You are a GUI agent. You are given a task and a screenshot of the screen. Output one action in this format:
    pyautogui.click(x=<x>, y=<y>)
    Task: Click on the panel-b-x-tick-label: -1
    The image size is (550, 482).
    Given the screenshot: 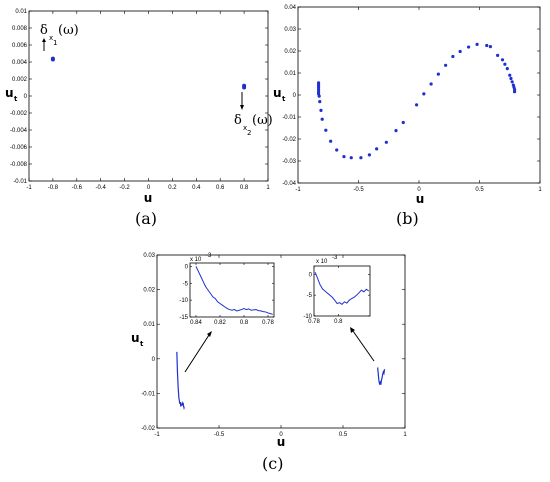 What is the action you would take?
    pyautogui.click(x=298, y=190)
    